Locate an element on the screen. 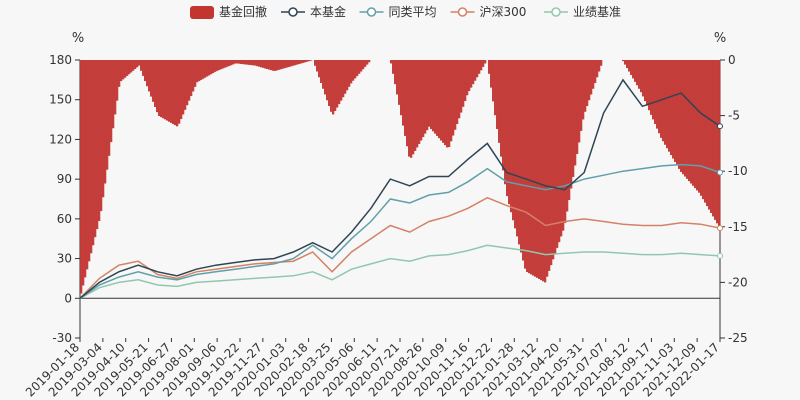  right-axis-unit: % is located at coordinates (720, 38).